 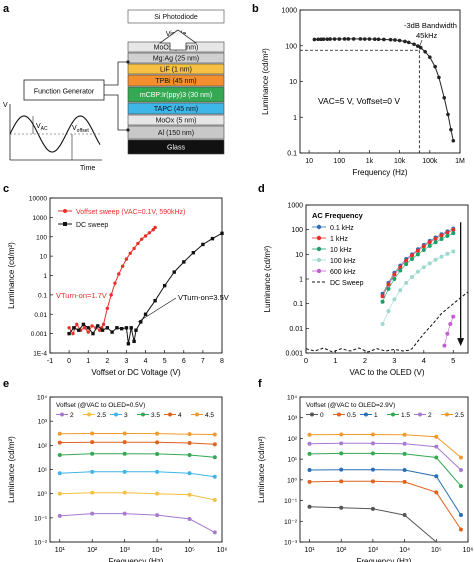 I want to click on x-axis-label: Voffset or DC Voltage (V), so click(x=136, y=372).